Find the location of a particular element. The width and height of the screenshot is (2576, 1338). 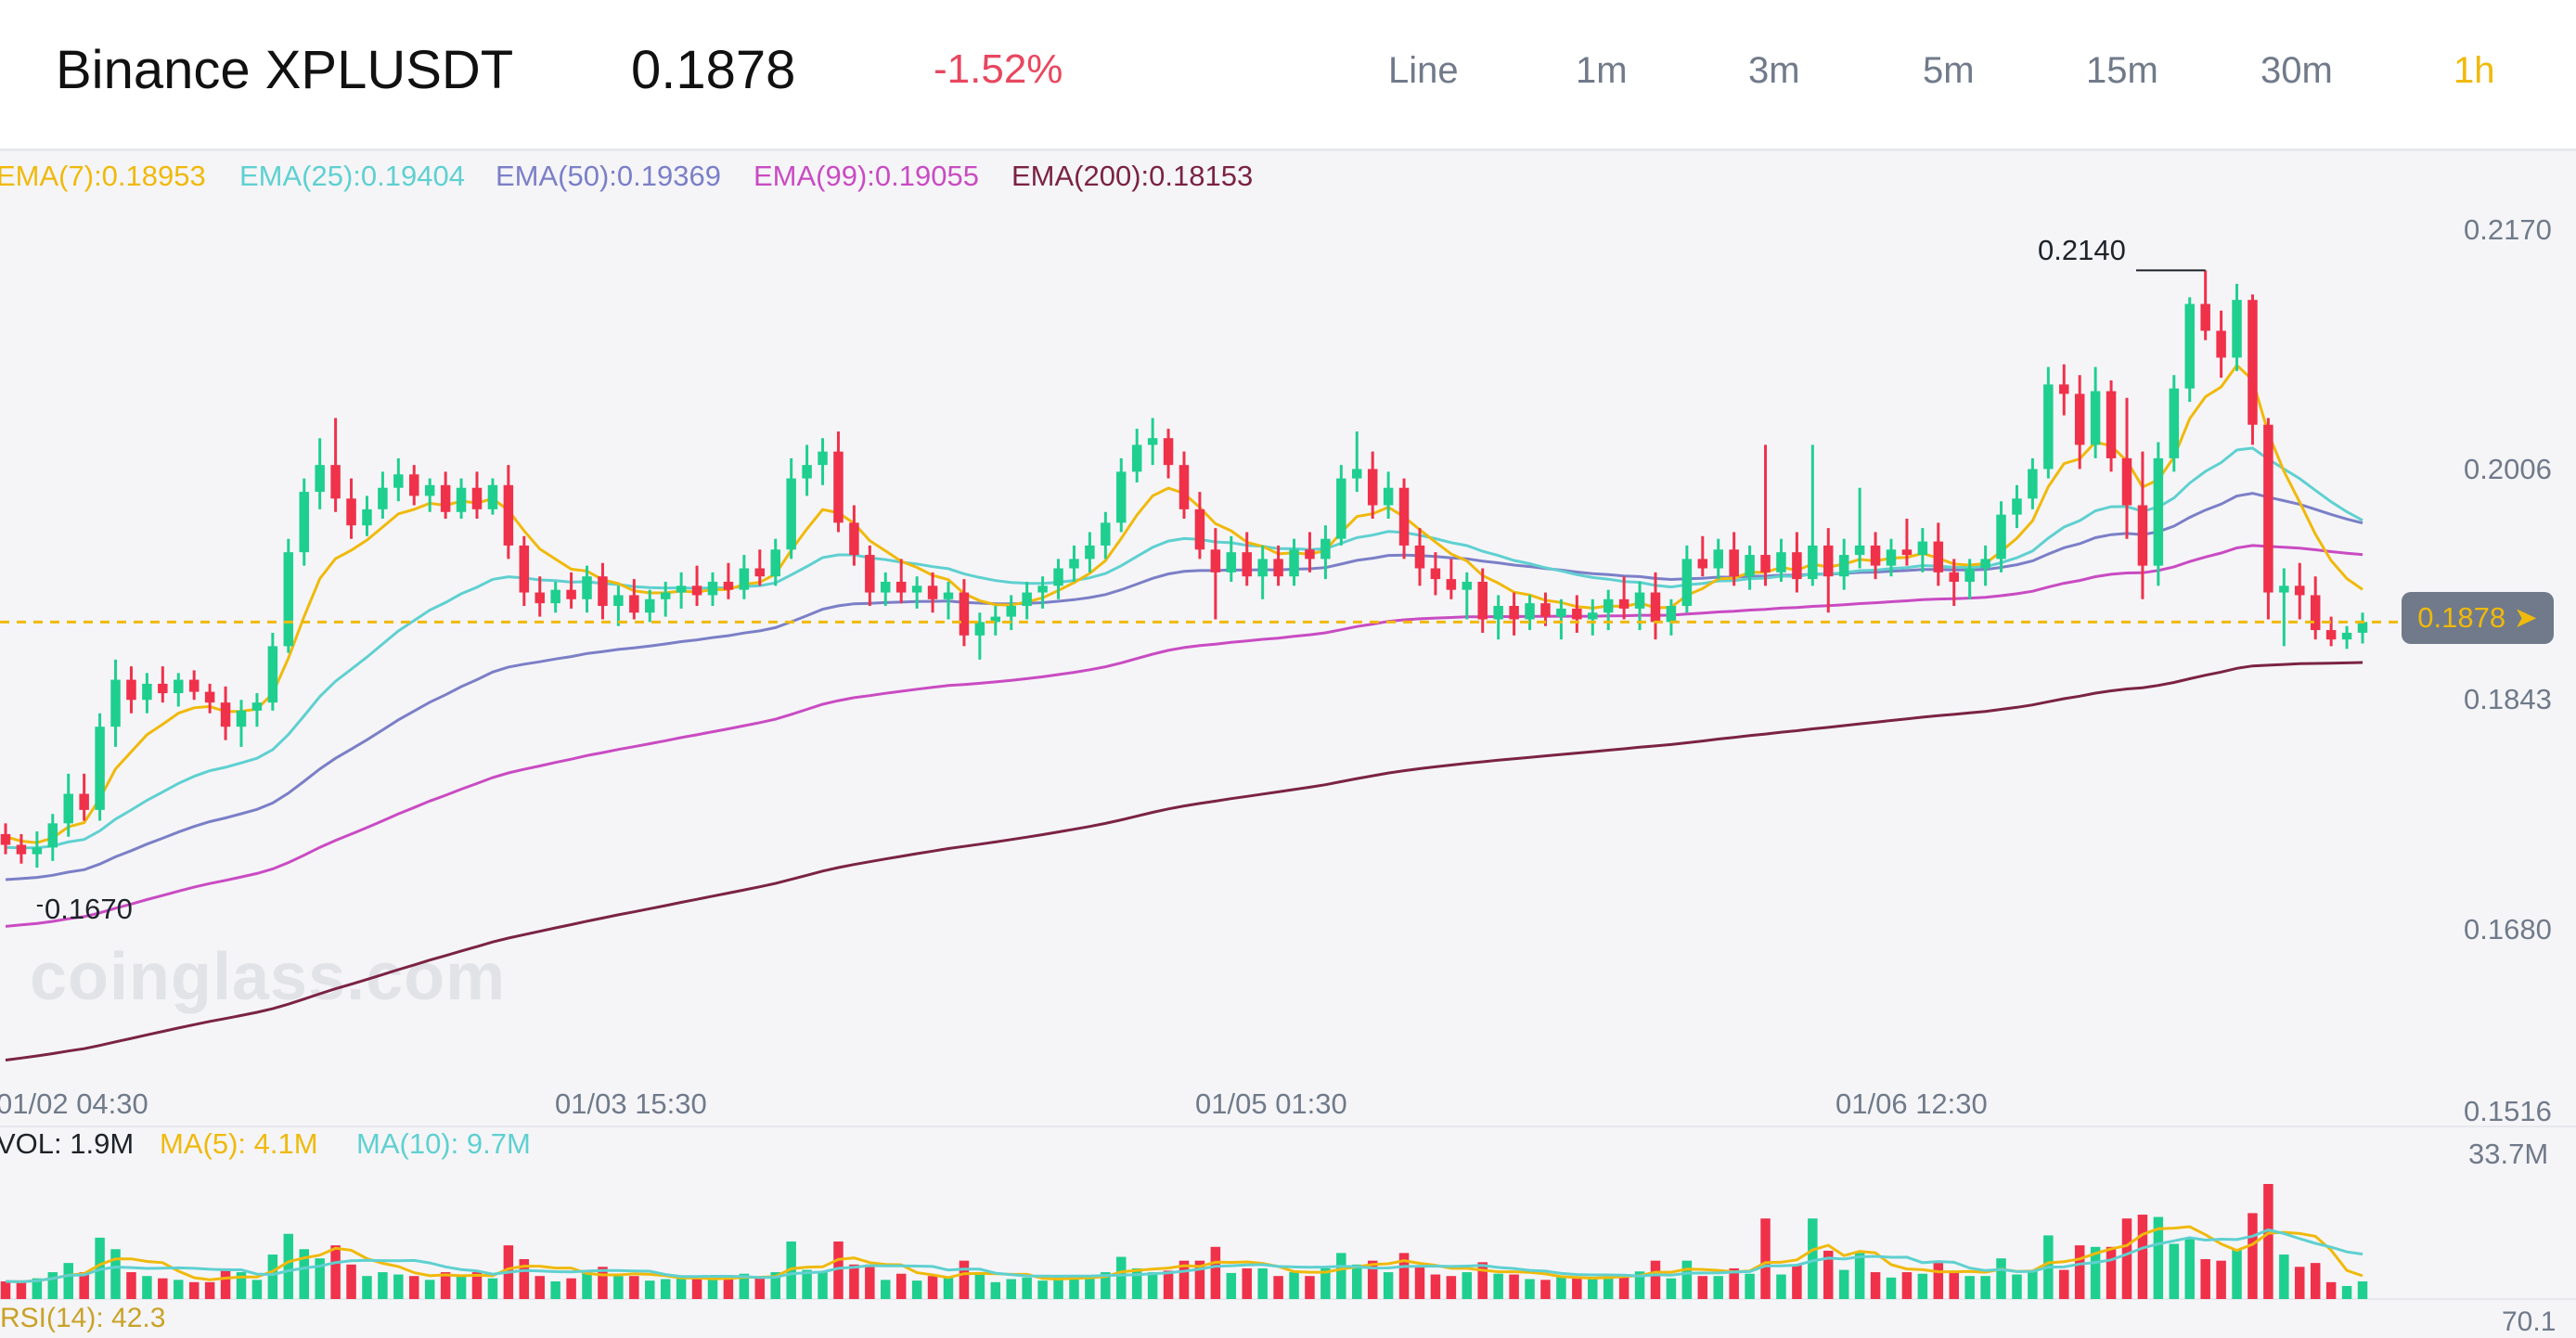

tab-5m: 5m is located at coordinates (1949, 70).